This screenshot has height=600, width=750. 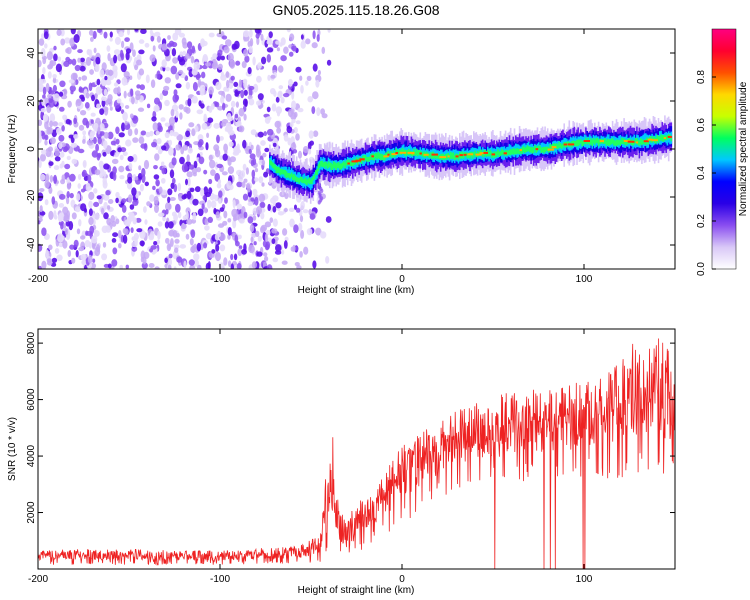 I want to click on snr-x-tick-label: 0, so click(x=402, y=579).